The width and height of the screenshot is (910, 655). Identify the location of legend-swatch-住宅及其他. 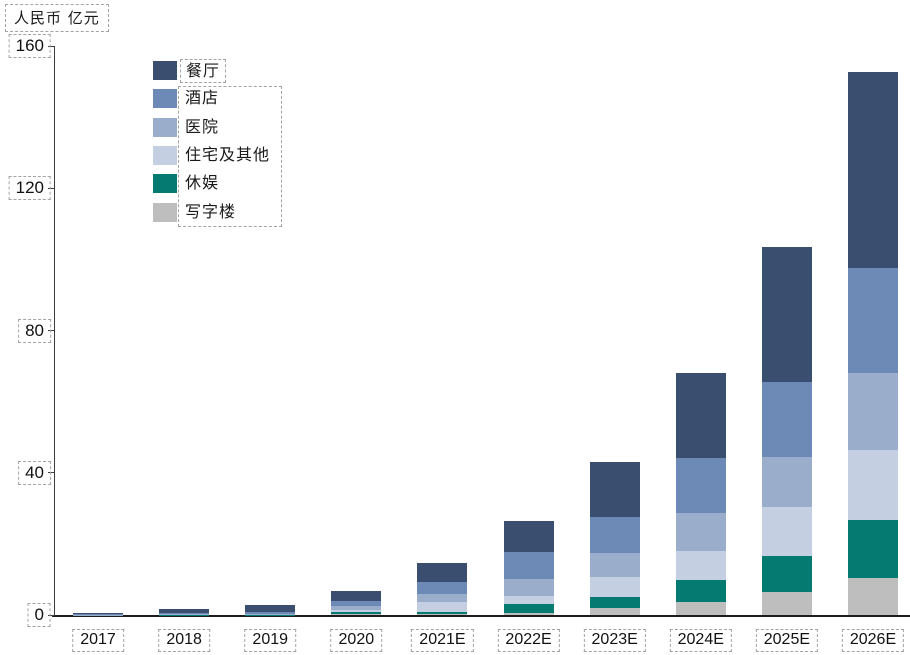
(165, 155).